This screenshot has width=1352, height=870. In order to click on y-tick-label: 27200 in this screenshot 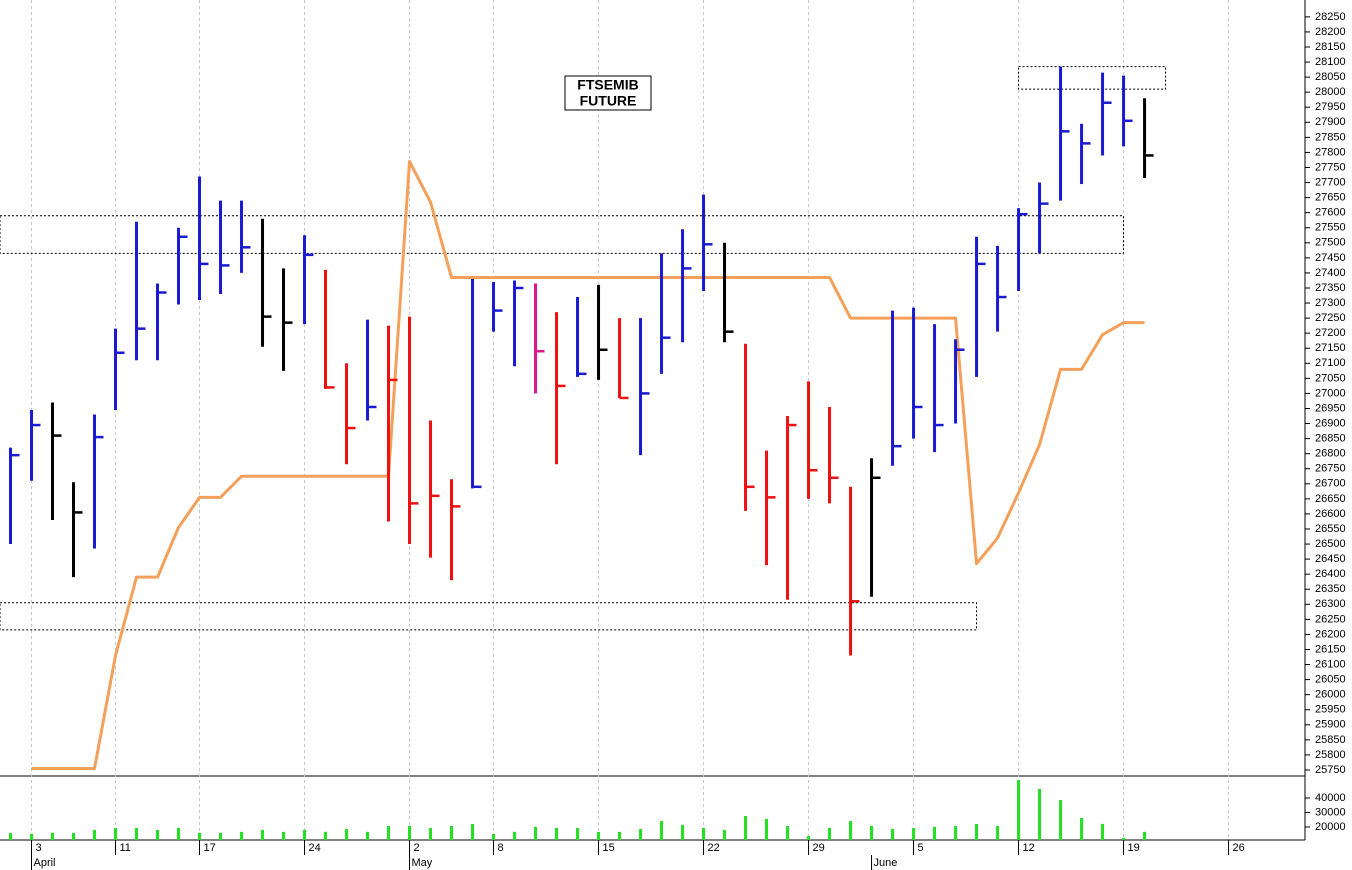, I will do `click(1330, 333)`.